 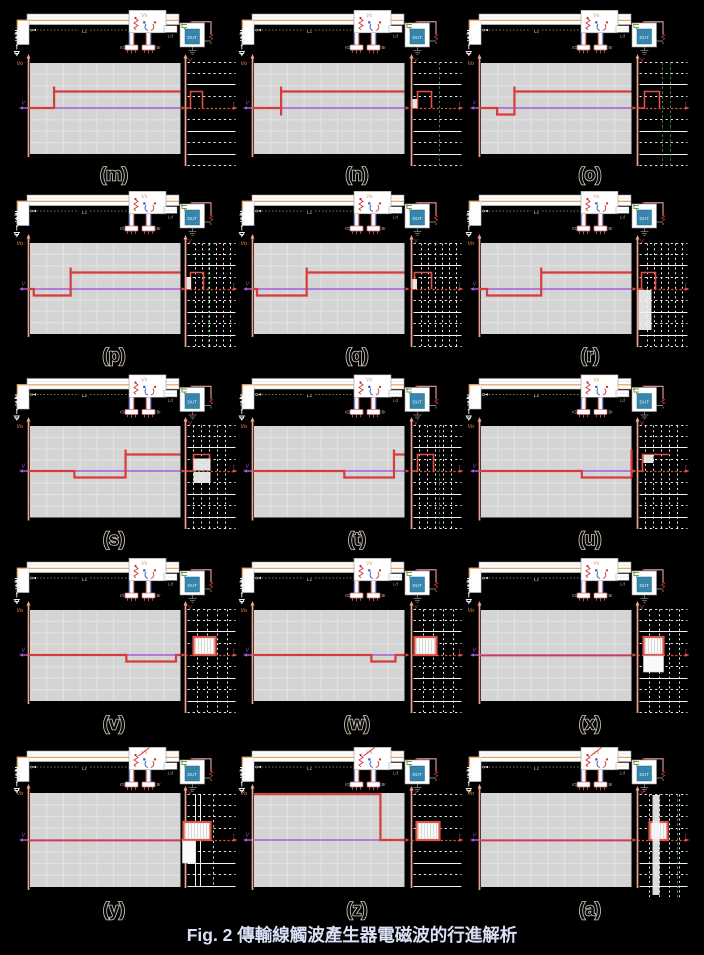 I want to click on svg-text: (o), so click(x=590, y=175).